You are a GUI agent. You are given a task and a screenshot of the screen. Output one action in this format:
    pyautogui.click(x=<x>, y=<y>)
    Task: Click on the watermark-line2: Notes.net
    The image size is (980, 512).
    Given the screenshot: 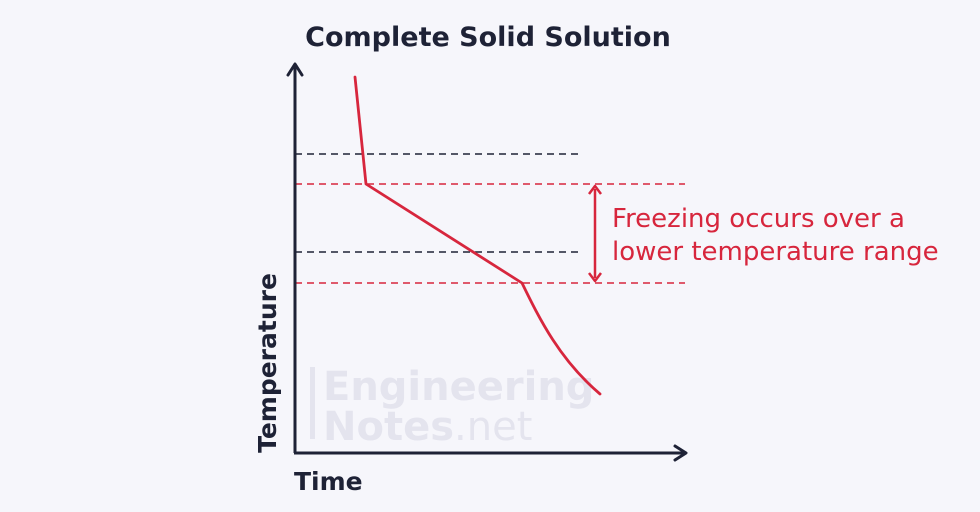 What is the action you would take?
    pyautogui.click(x=427, y=427)
    